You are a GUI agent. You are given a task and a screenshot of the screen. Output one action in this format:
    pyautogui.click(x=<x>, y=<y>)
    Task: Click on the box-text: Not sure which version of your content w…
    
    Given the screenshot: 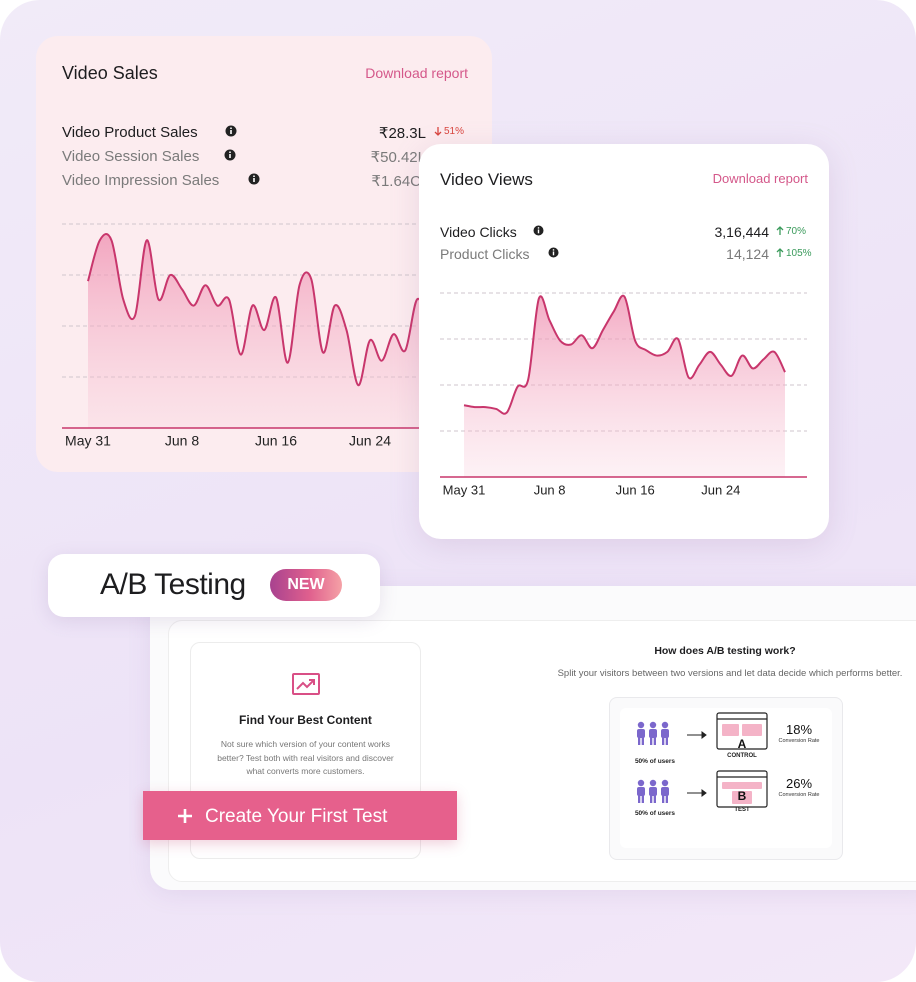 What is the action you would take?
    pyautogui.click(x=305, y=757)
    